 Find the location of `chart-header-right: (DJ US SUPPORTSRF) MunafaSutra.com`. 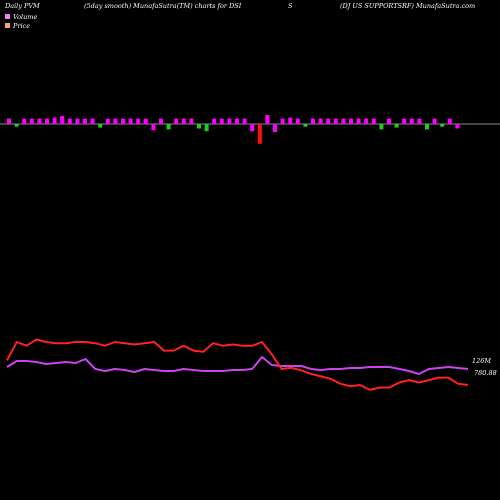

chart-header-right: (DJ US SUPPORTSRF) MunafaSutra.com is located at coordinates (408, 6).